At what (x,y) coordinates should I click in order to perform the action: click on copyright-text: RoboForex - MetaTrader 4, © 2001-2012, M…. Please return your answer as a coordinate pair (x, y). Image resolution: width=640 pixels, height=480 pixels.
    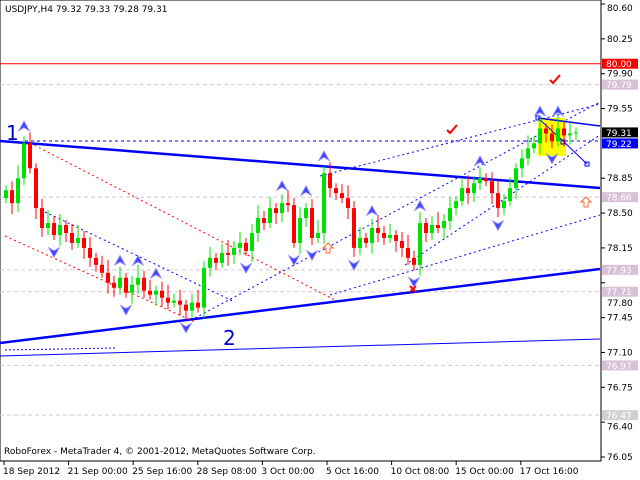
    Looking at the image, I should click on (160, 452).